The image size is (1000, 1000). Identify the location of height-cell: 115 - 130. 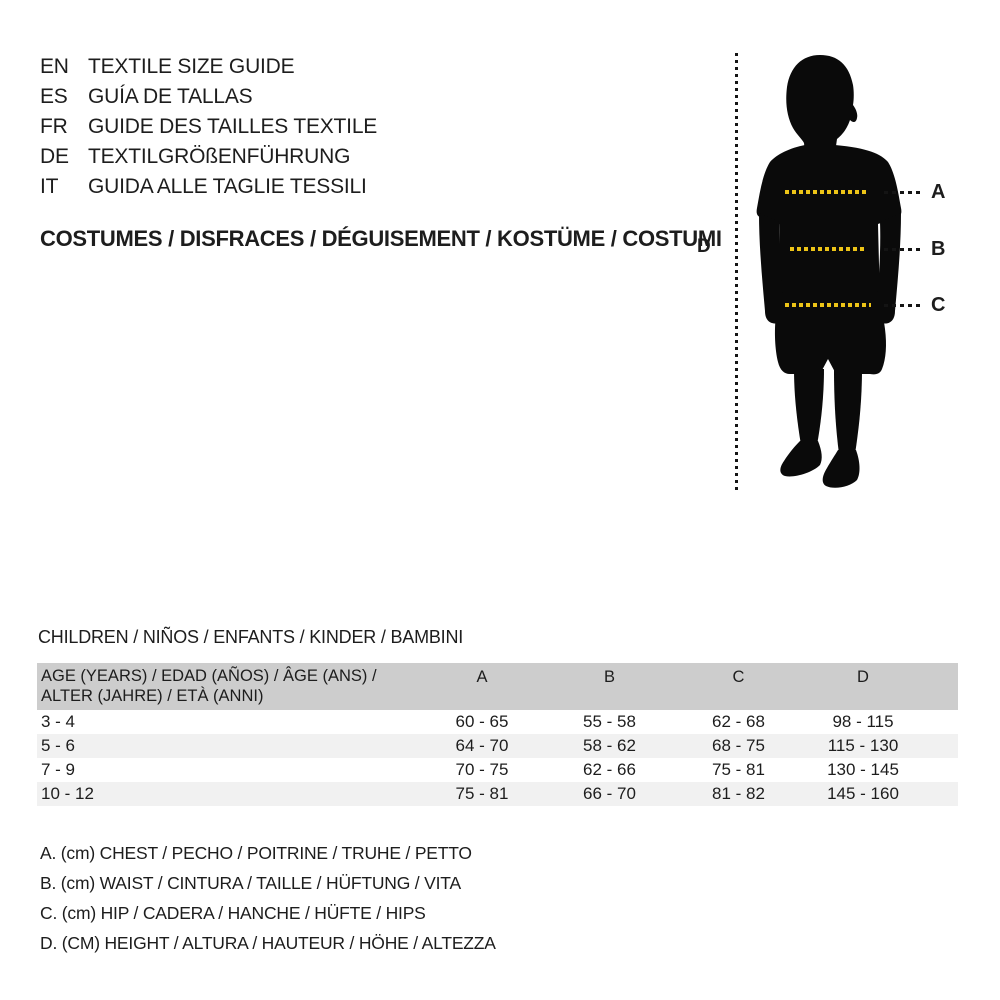
(863, 745).